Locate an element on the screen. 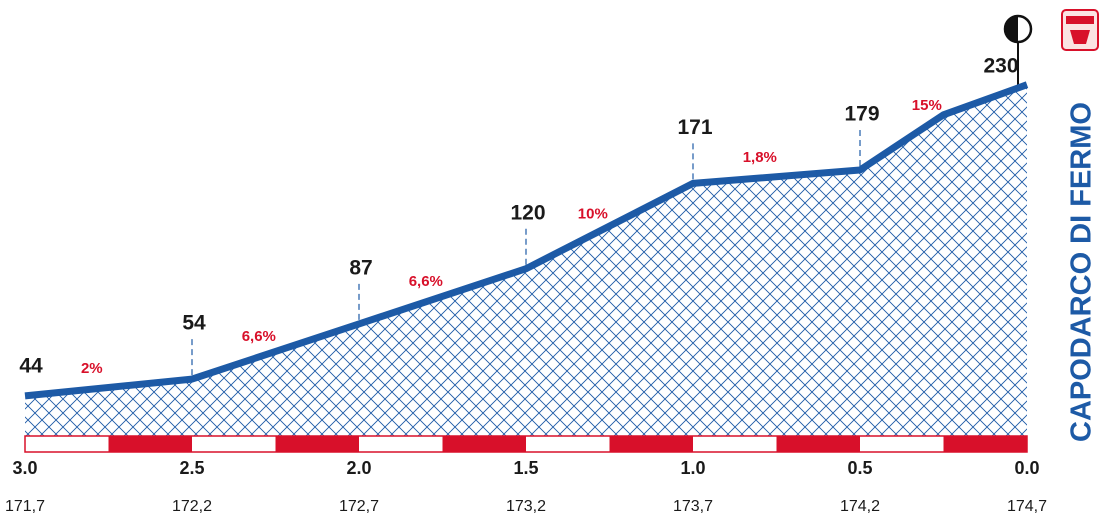 This screenshot has width=1102, height=526. km-label: 172,2 is located at coordinates (192, 506).